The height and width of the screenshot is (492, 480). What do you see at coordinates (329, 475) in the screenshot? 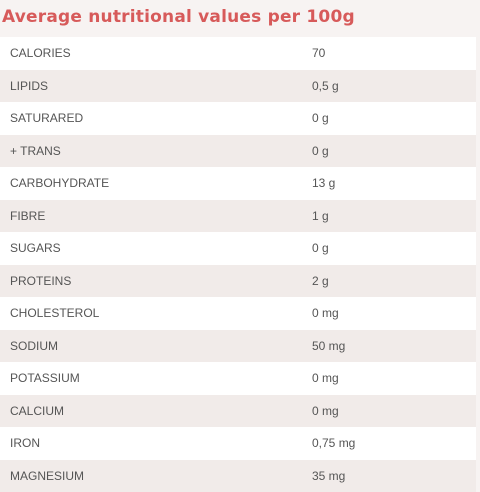
I see `nutrient-value: 35 mg` at bounding box center [329, 475].